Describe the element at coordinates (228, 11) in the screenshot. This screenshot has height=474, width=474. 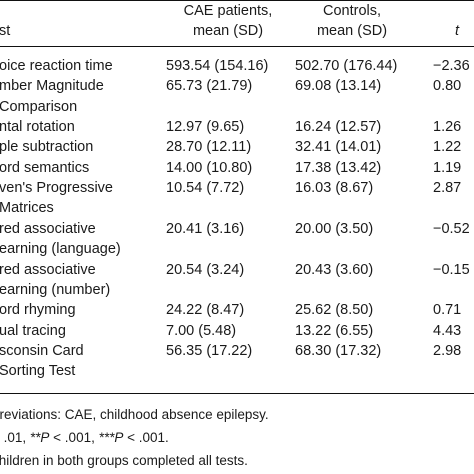
I see `header-cae-line1: CAE patients,` at that location.